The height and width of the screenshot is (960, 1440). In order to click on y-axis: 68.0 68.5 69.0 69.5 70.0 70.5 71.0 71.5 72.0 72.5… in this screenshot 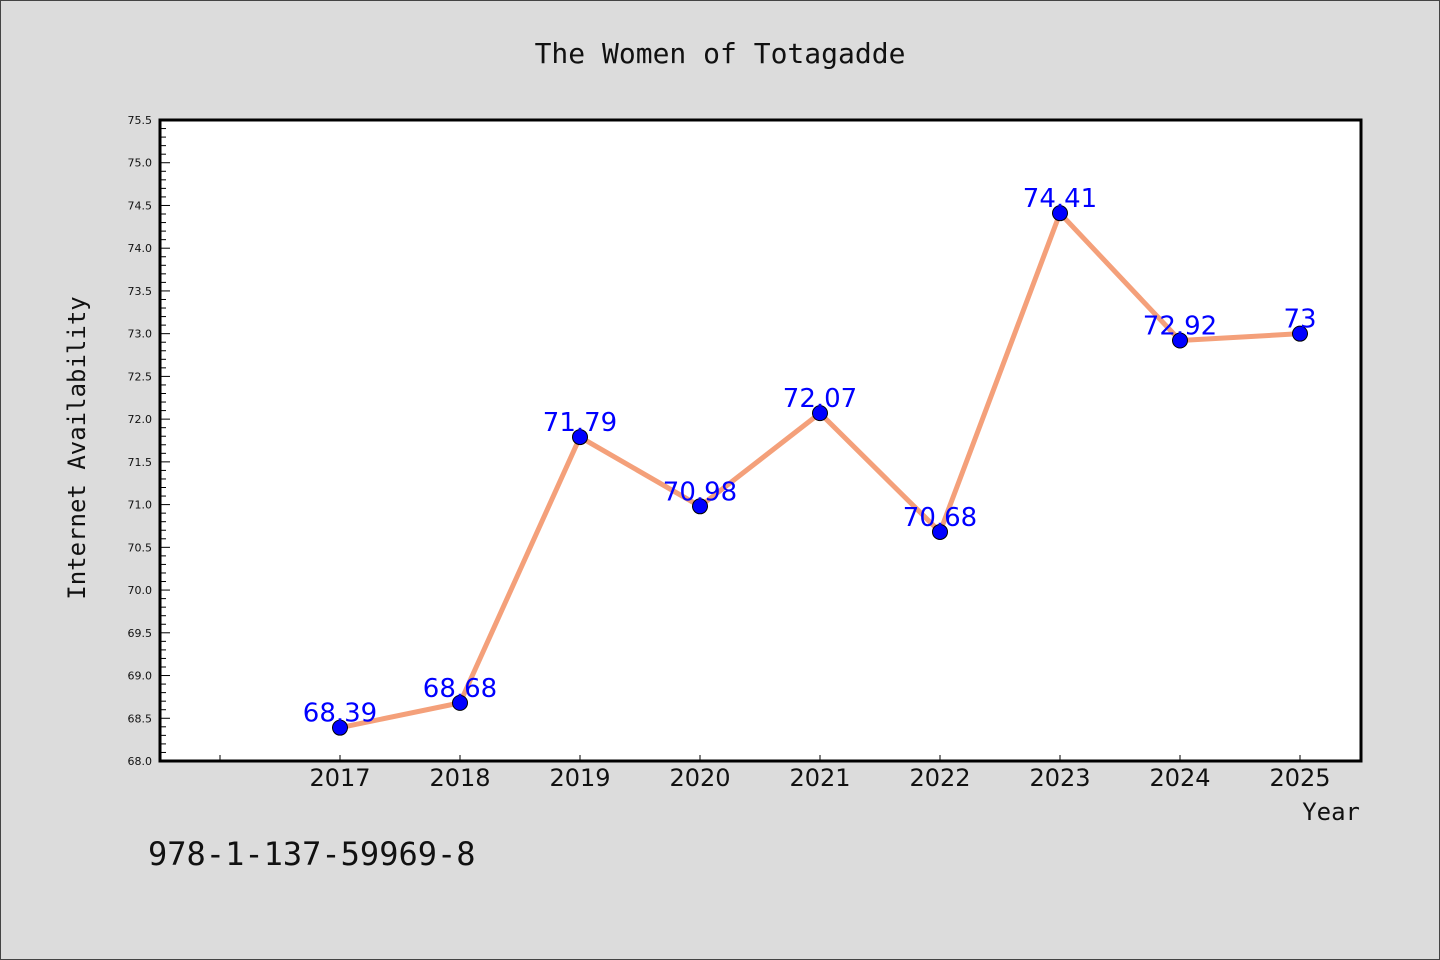, I will do `click(149, 441)`.